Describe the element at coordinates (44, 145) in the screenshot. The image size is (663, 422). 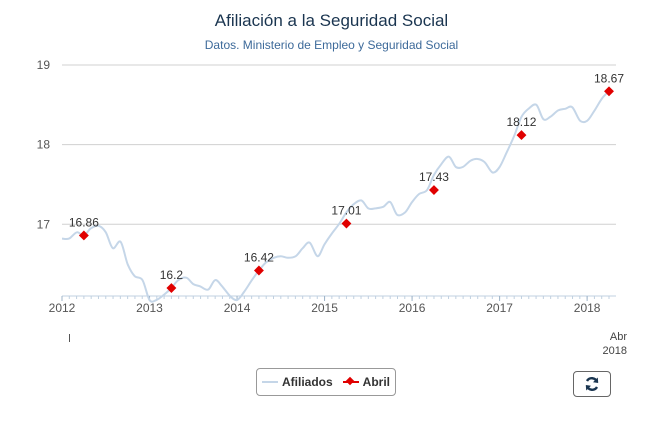
I see `y-tick-label: 18` at that location.